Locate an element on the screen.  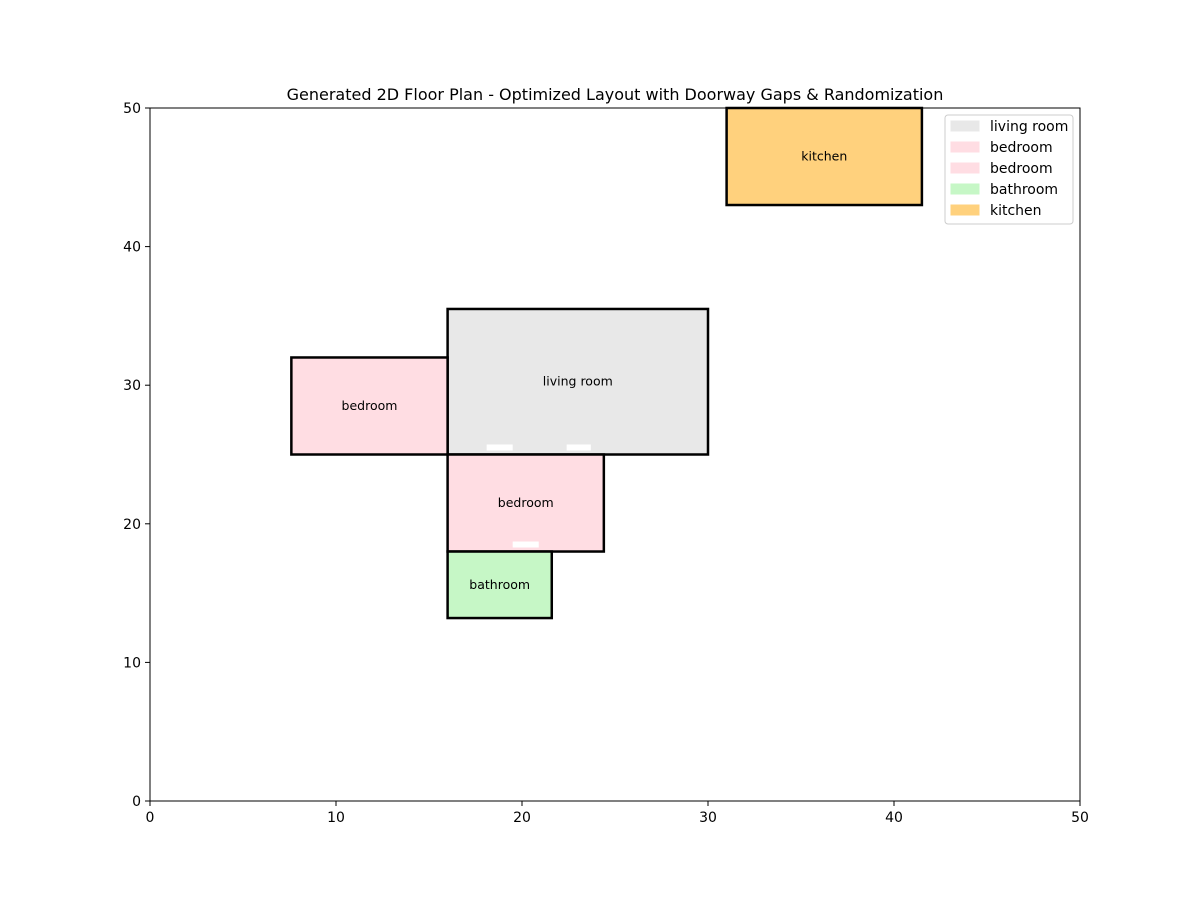
legend-label: living room is located at coordinates (1029, 127).